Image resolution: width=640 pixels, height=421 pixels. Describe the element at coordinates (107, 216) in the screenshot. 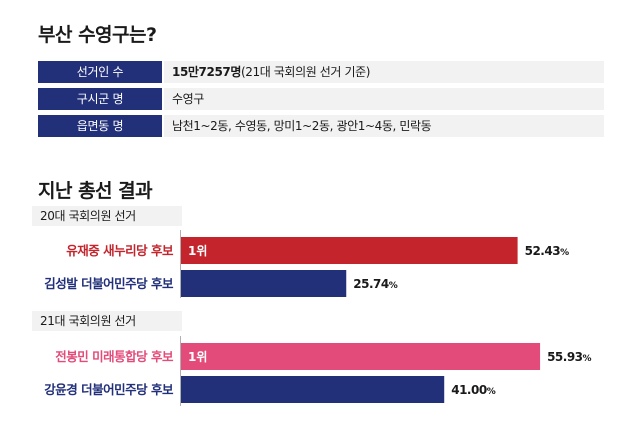

I see `election-label-20: 20대 국회의원 선거` at that location.